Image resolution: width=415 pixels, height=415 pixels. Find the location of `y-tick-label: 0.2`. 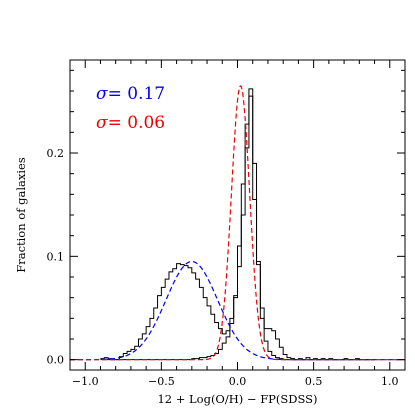

y-tick-label: 0.2 is located at coordinates (56, 153).